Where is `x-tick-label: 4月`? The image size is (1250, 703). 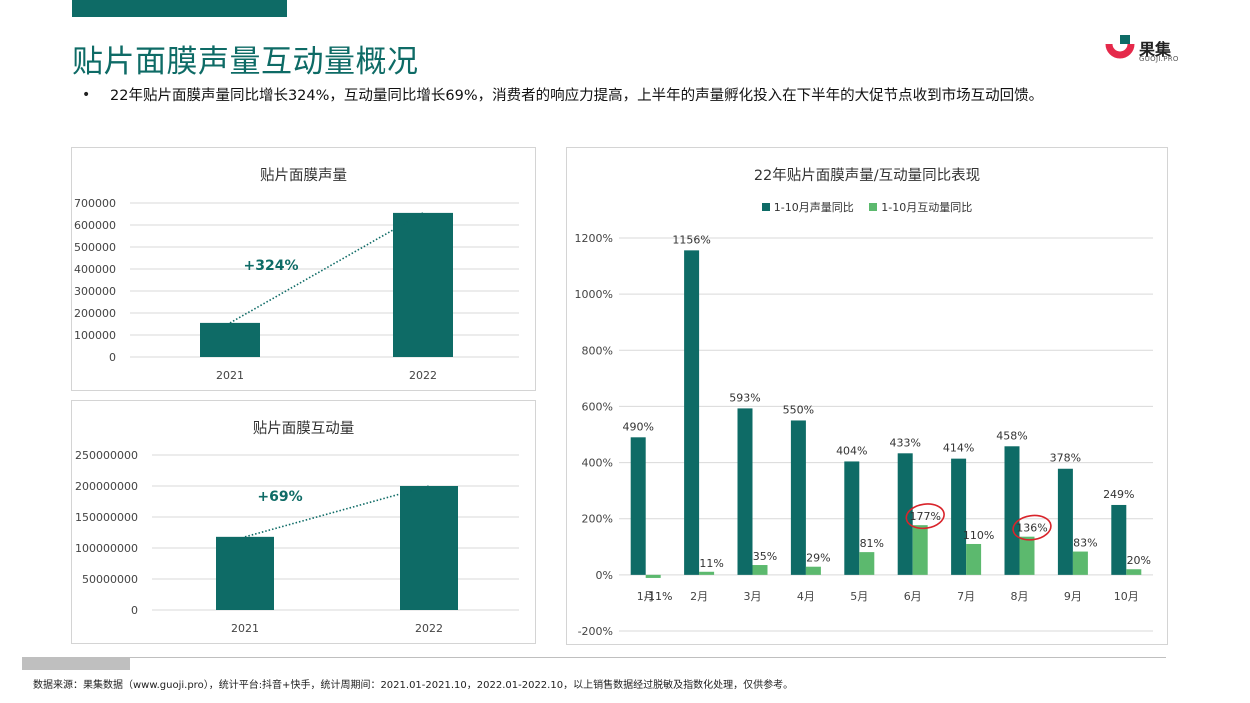
x-tick-label: 4月 is located at coordinates (806, 596).